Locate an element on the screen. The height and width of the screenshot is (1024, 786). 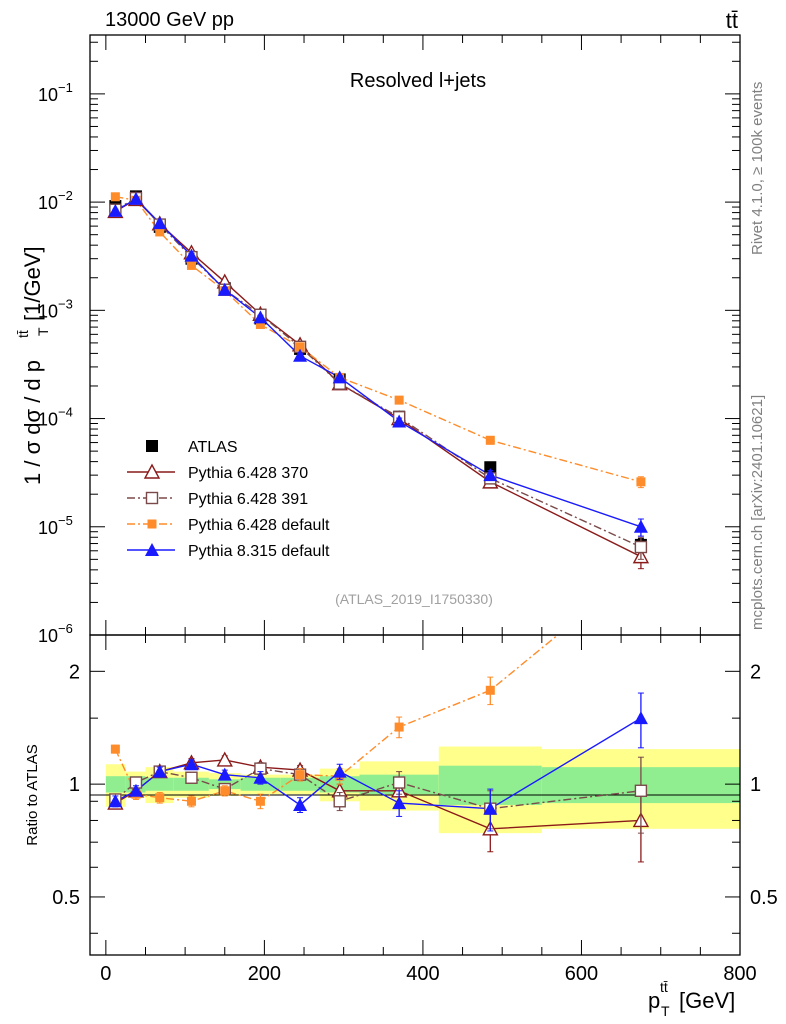
legend-label-atlas: ATLAS is located at coordinates (213, 447).